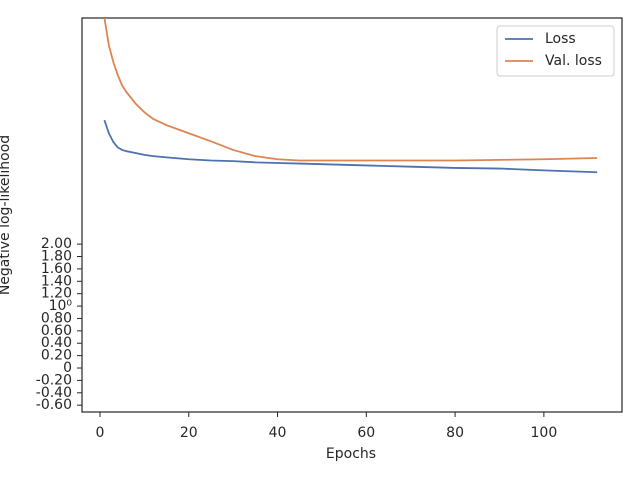 This screenshot has width=640, height=480. What do you see at coordinates (56, 343) in the screenshot?
I see `y-tick-label: 0.40` at bounding box center [56, 343].